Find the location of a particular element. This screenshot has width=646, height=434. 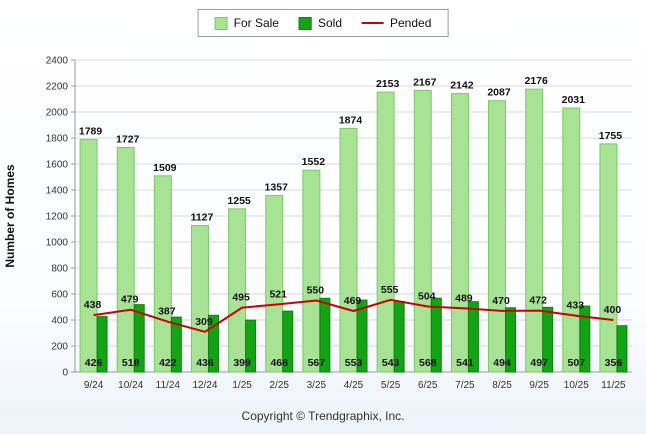

x-axis-label: 9/25 is located at coordinates (539, 385).